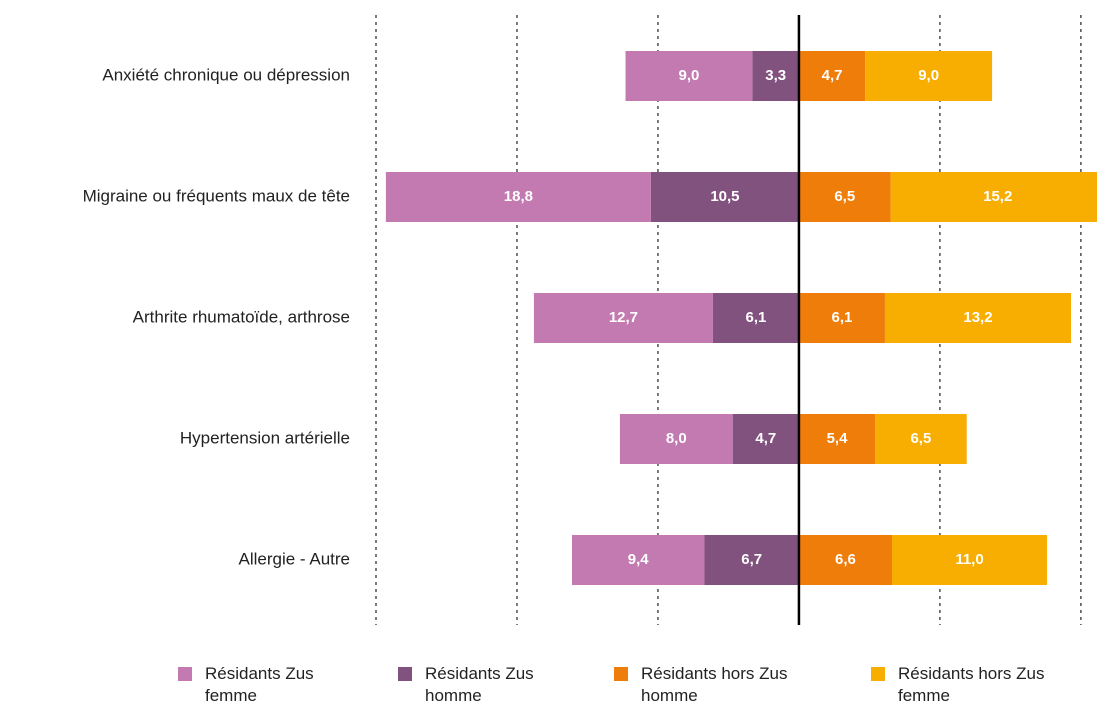  I want to click on legend-label: Résidants Zus homme, so click(479, 684).